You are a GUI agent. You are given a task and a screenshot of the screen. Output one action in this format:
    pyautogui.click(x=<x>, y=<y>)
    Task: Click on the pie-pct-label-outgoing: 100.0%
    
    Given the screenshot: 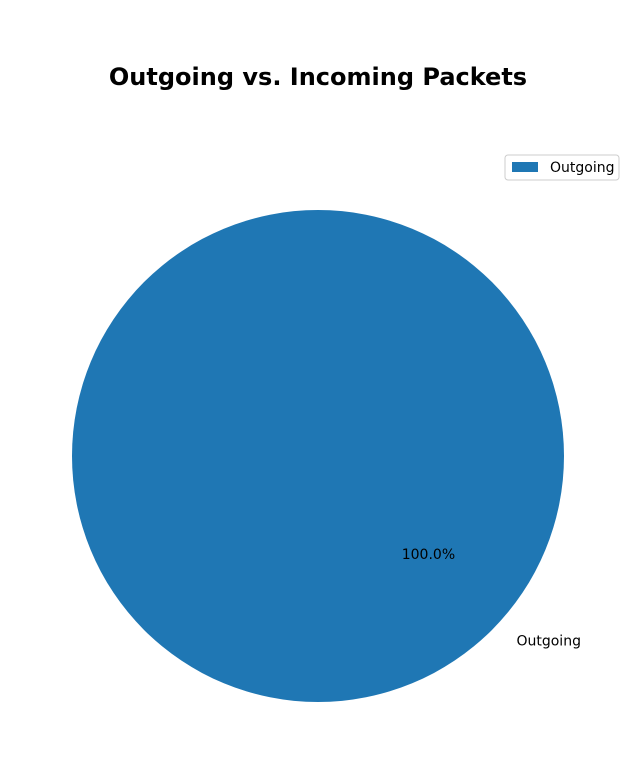 What is the action you would take?
    pyautogui.click(x=428, y=555)
    